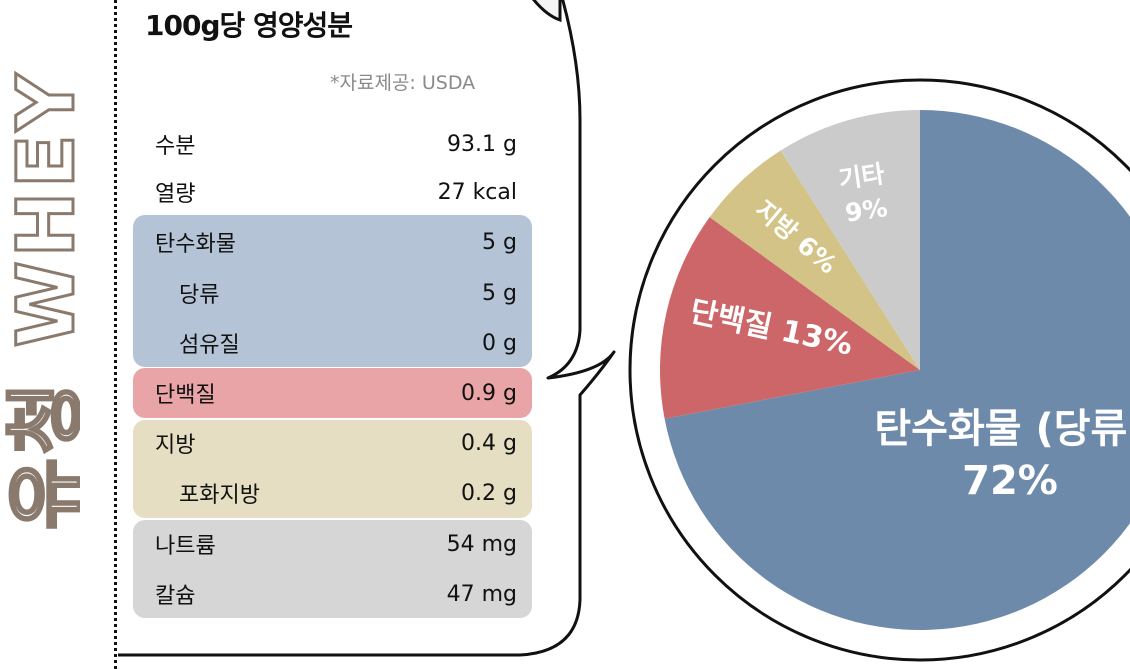 This screenshot has width=1130, height=669. I want to click on carbohydrate-group, so click(332, 291).